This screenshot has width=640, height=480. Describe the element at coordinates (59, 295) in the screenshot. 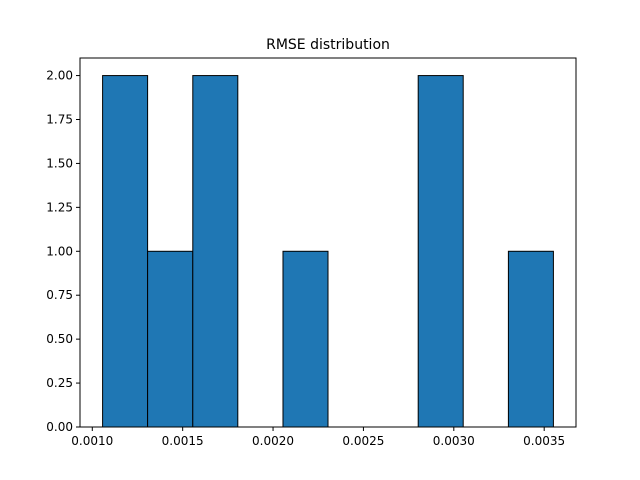

I see `y-tick-label: 0.75` at that location.